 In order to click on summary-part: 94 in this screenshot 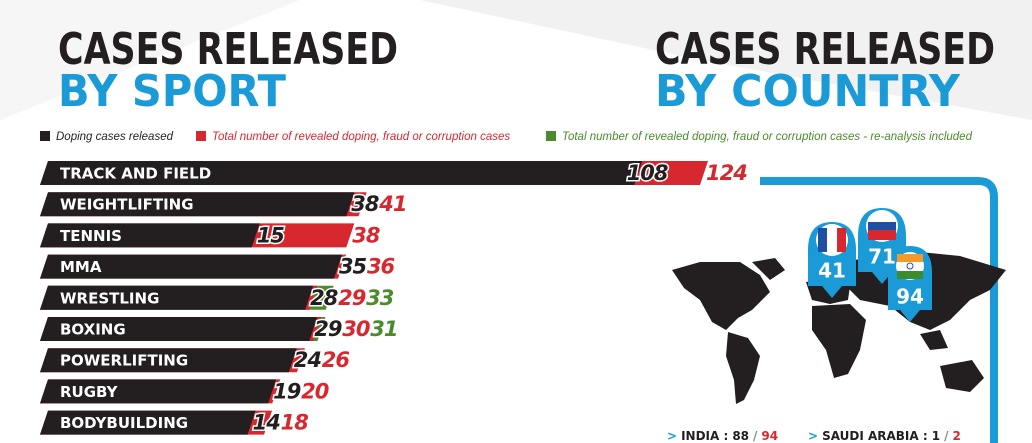, I will do `click(769, 436)`.